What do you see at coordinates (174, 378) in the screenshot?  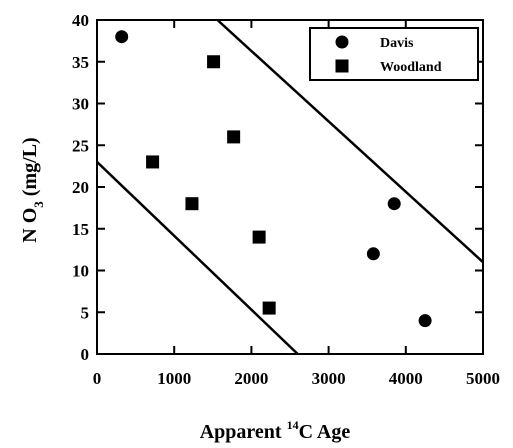 I see `x-tick-label: 1000` at bounding box center [174, 378].